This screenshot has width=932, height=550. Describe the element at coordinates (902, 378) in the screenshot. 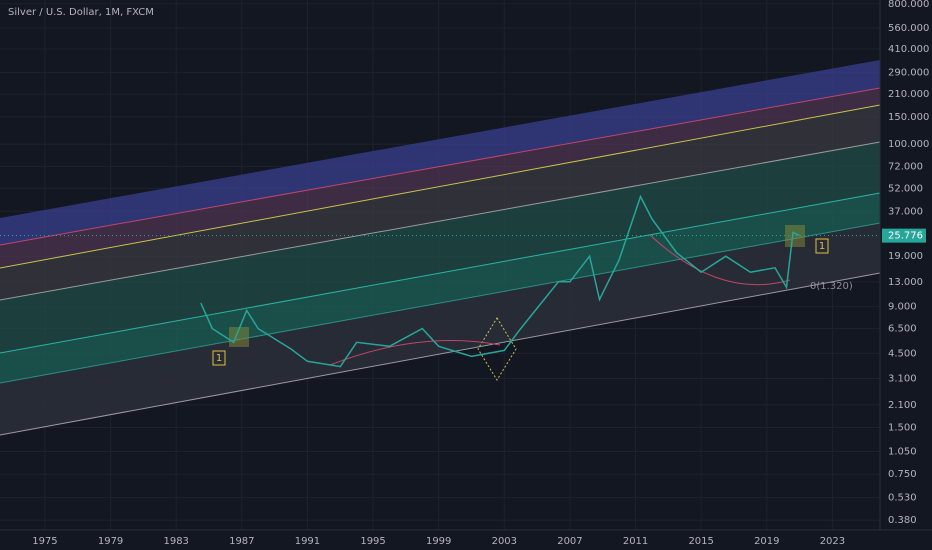

I see `y-tick-label: 3.100` at that location.